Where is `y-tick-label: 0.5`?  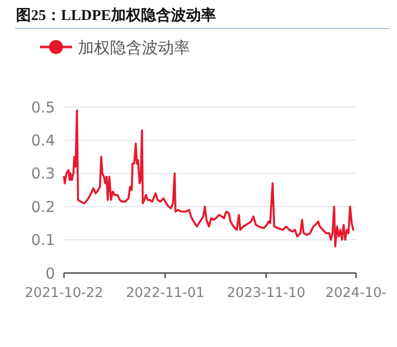 y-tick-label: 0.5 is located at coordinates (43, 107).